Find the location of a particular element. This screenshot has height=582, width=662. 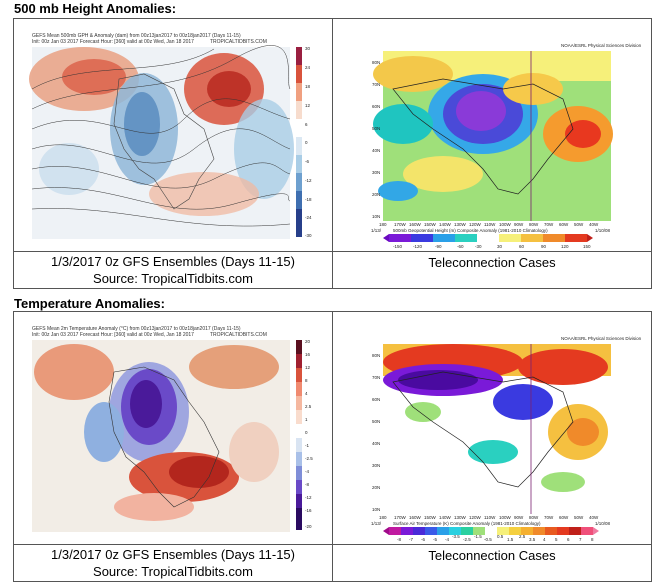

composite-anomaly-field is located at coordinates (493, 136).